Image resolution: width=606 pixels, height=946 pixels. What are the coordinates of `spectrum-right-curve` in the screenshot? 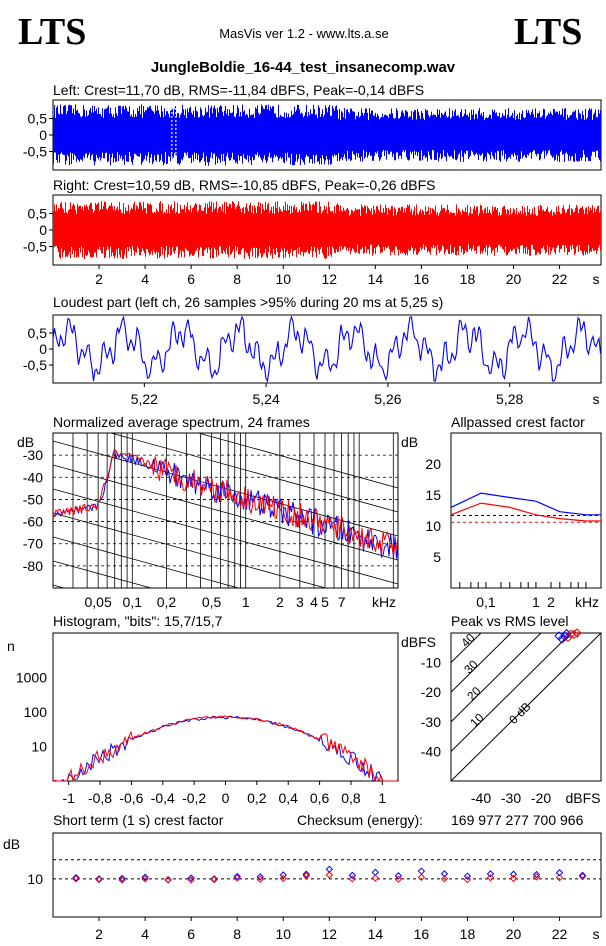 It's located at (225, 502).